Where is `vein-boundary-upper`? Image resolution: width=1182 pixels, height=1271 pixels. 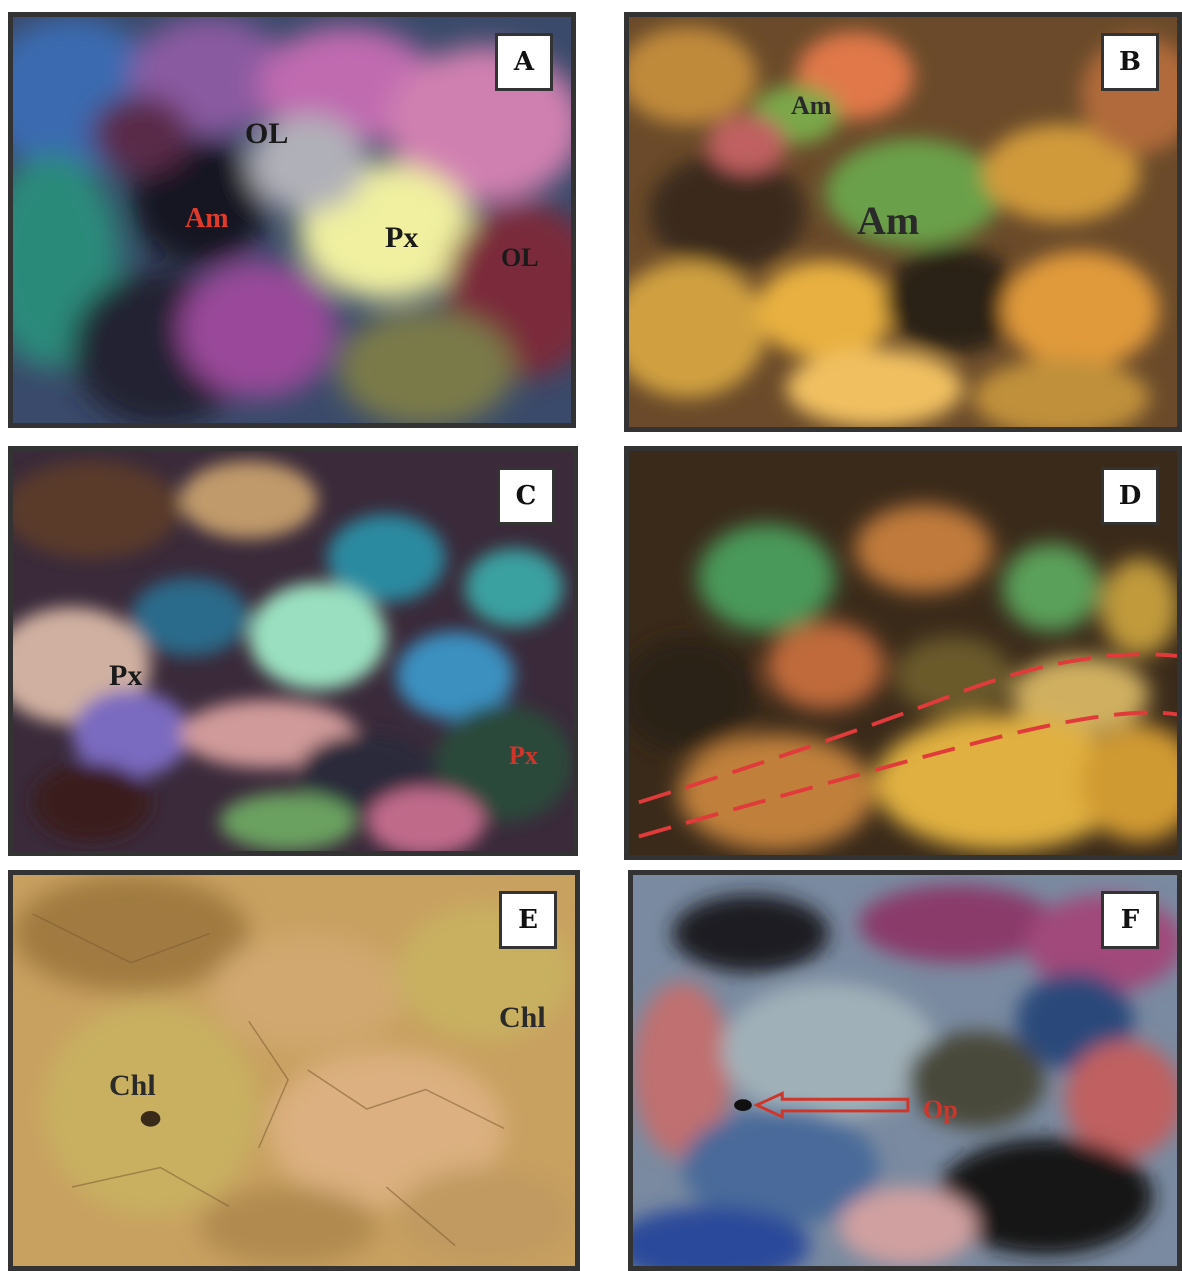 vein-boundary-upper is located at coordinates (907, 728).